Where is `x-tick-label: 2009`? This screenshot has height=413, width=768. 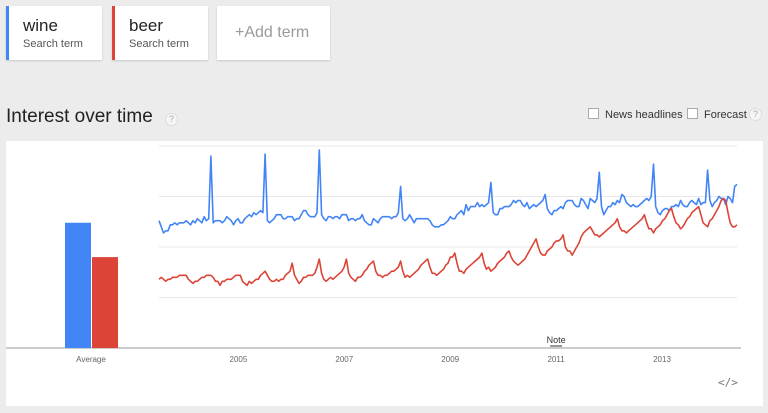
x-tick-label: 2009 is located at coordinates (450, 359).